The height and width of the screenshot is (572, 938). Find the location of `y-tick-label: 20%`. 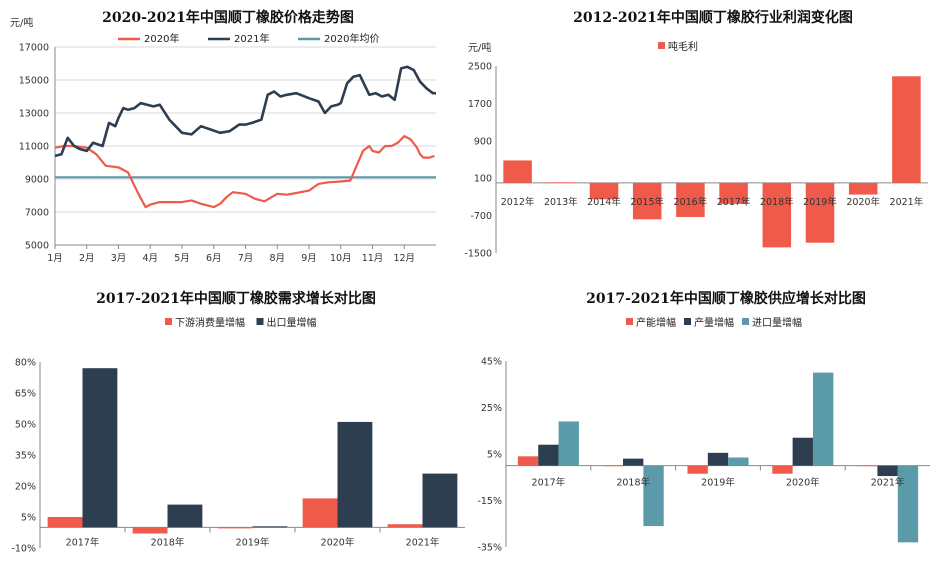

y-tick-label: 20% is located at coordinates (25, 487).